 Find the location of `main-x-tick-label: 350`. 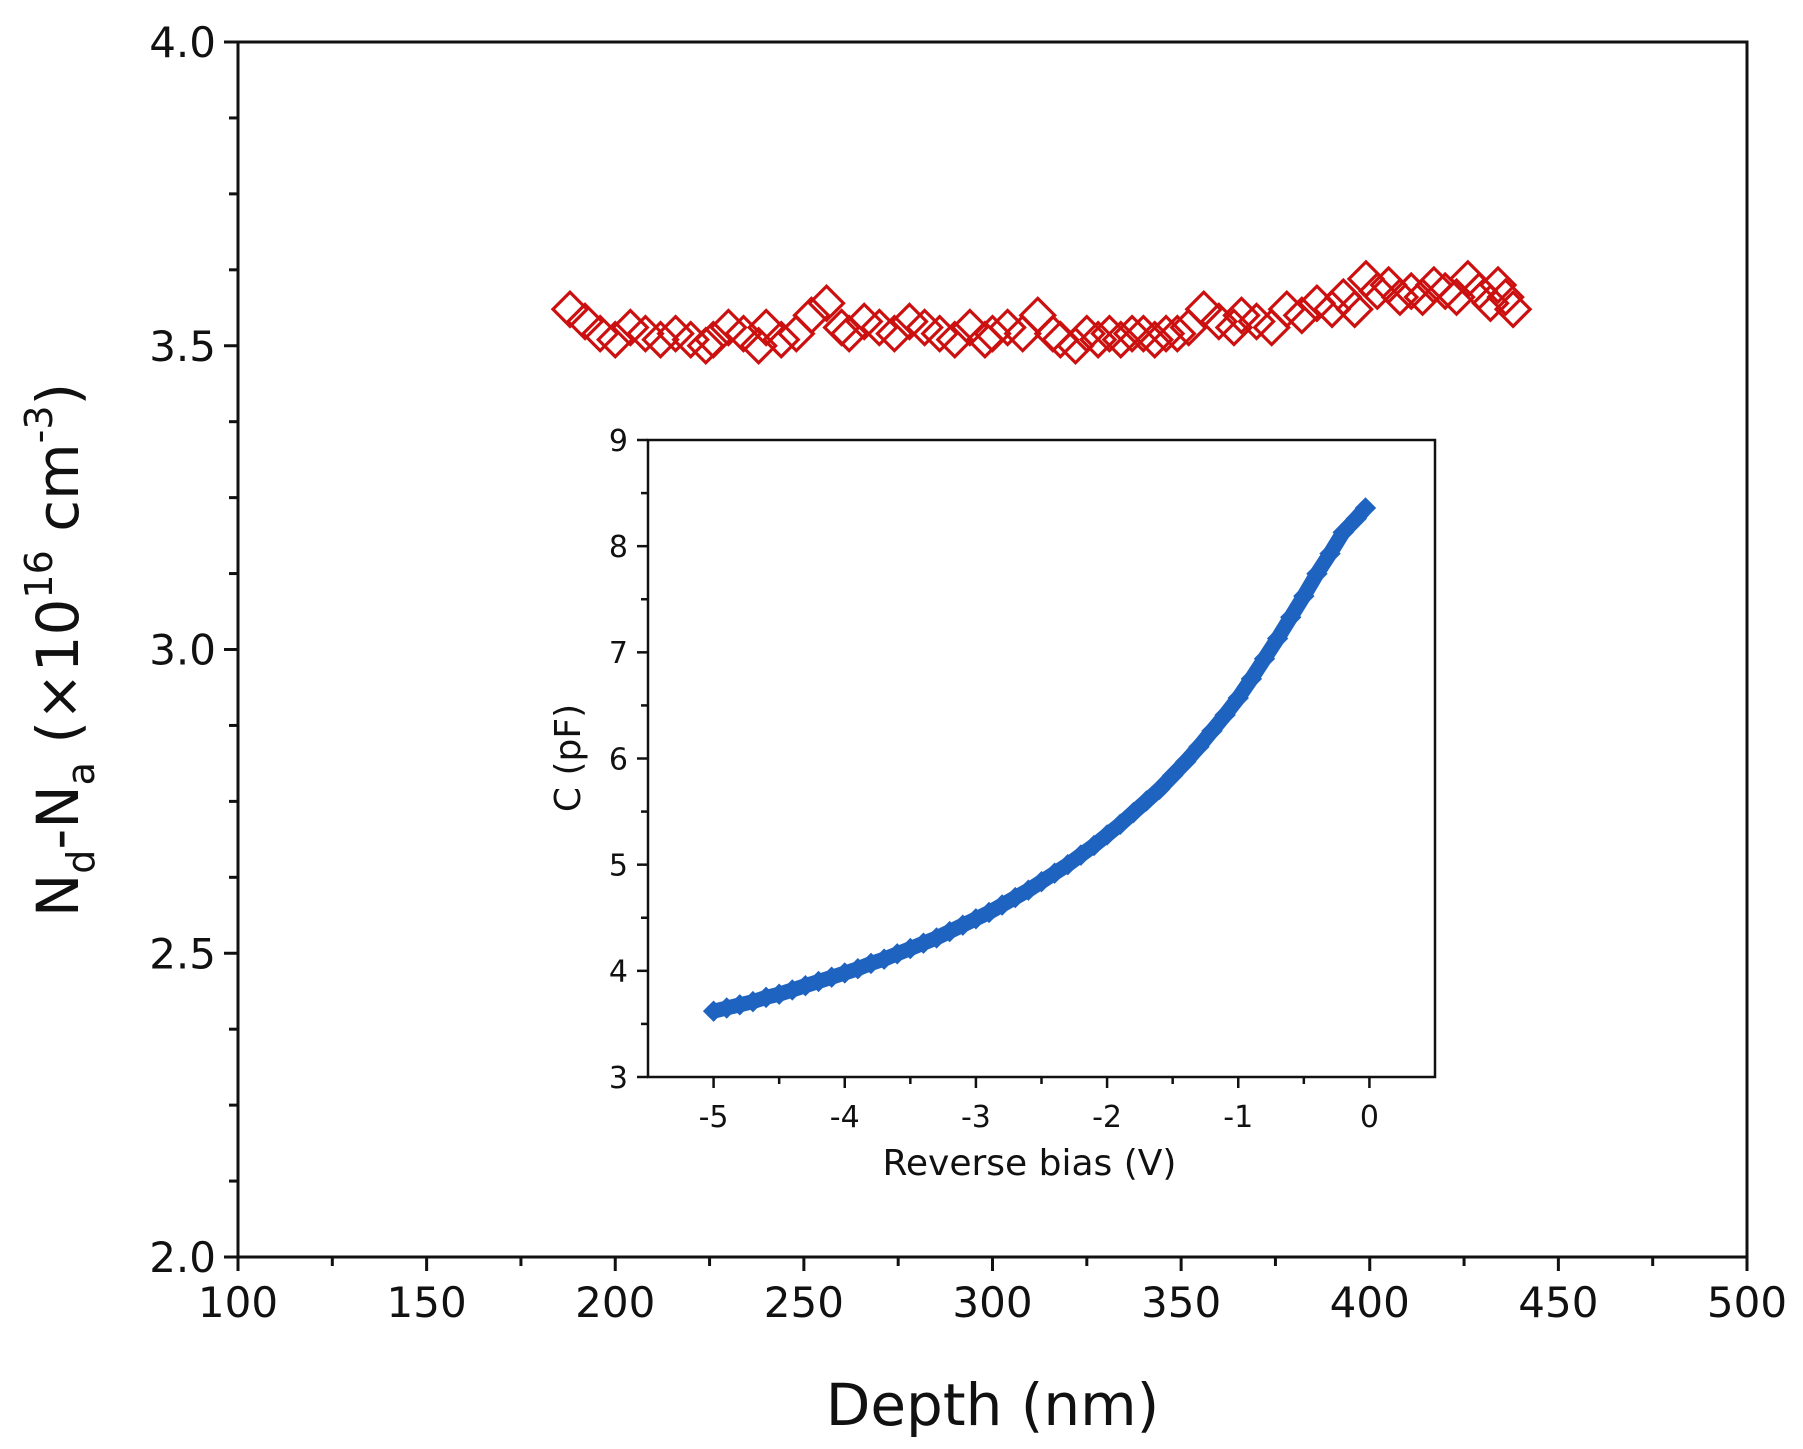

main-x-tick-label: 350 is located at coordinates (1181, 1302).